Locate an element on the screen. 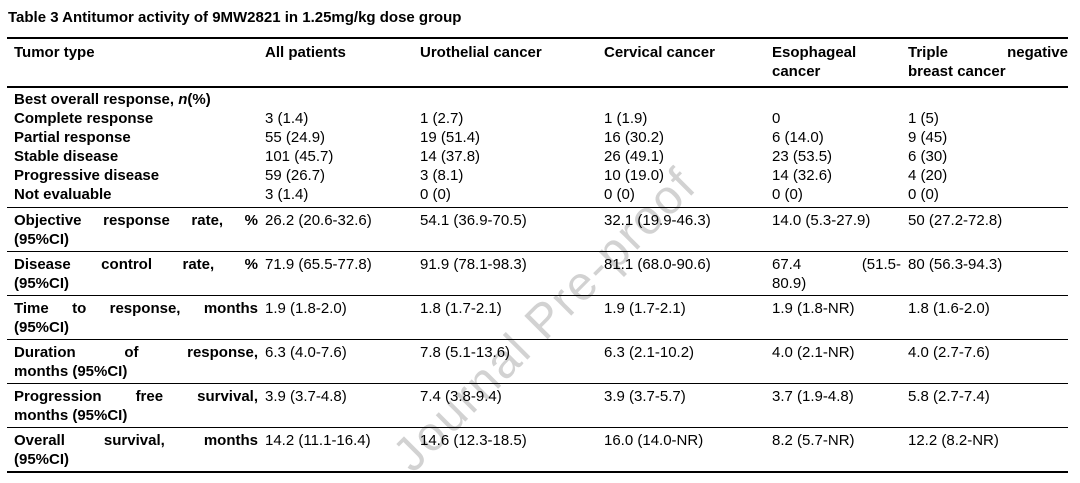 The width and height of the screenshot is (1080, 483). data-cell-objective-response-rate-esophageal-cancer: 14.0 (5.3-27.9) is located at coordinates (833, 229).